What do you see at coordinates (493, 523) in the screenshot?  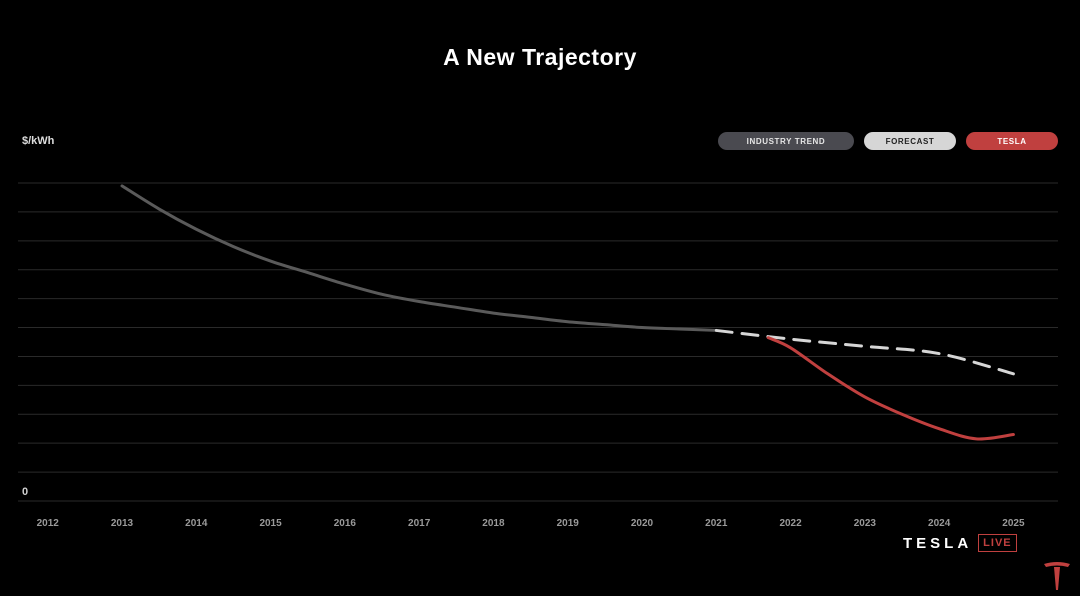 I see `x-tick-label: 2018` at bounding box center [493, 523].